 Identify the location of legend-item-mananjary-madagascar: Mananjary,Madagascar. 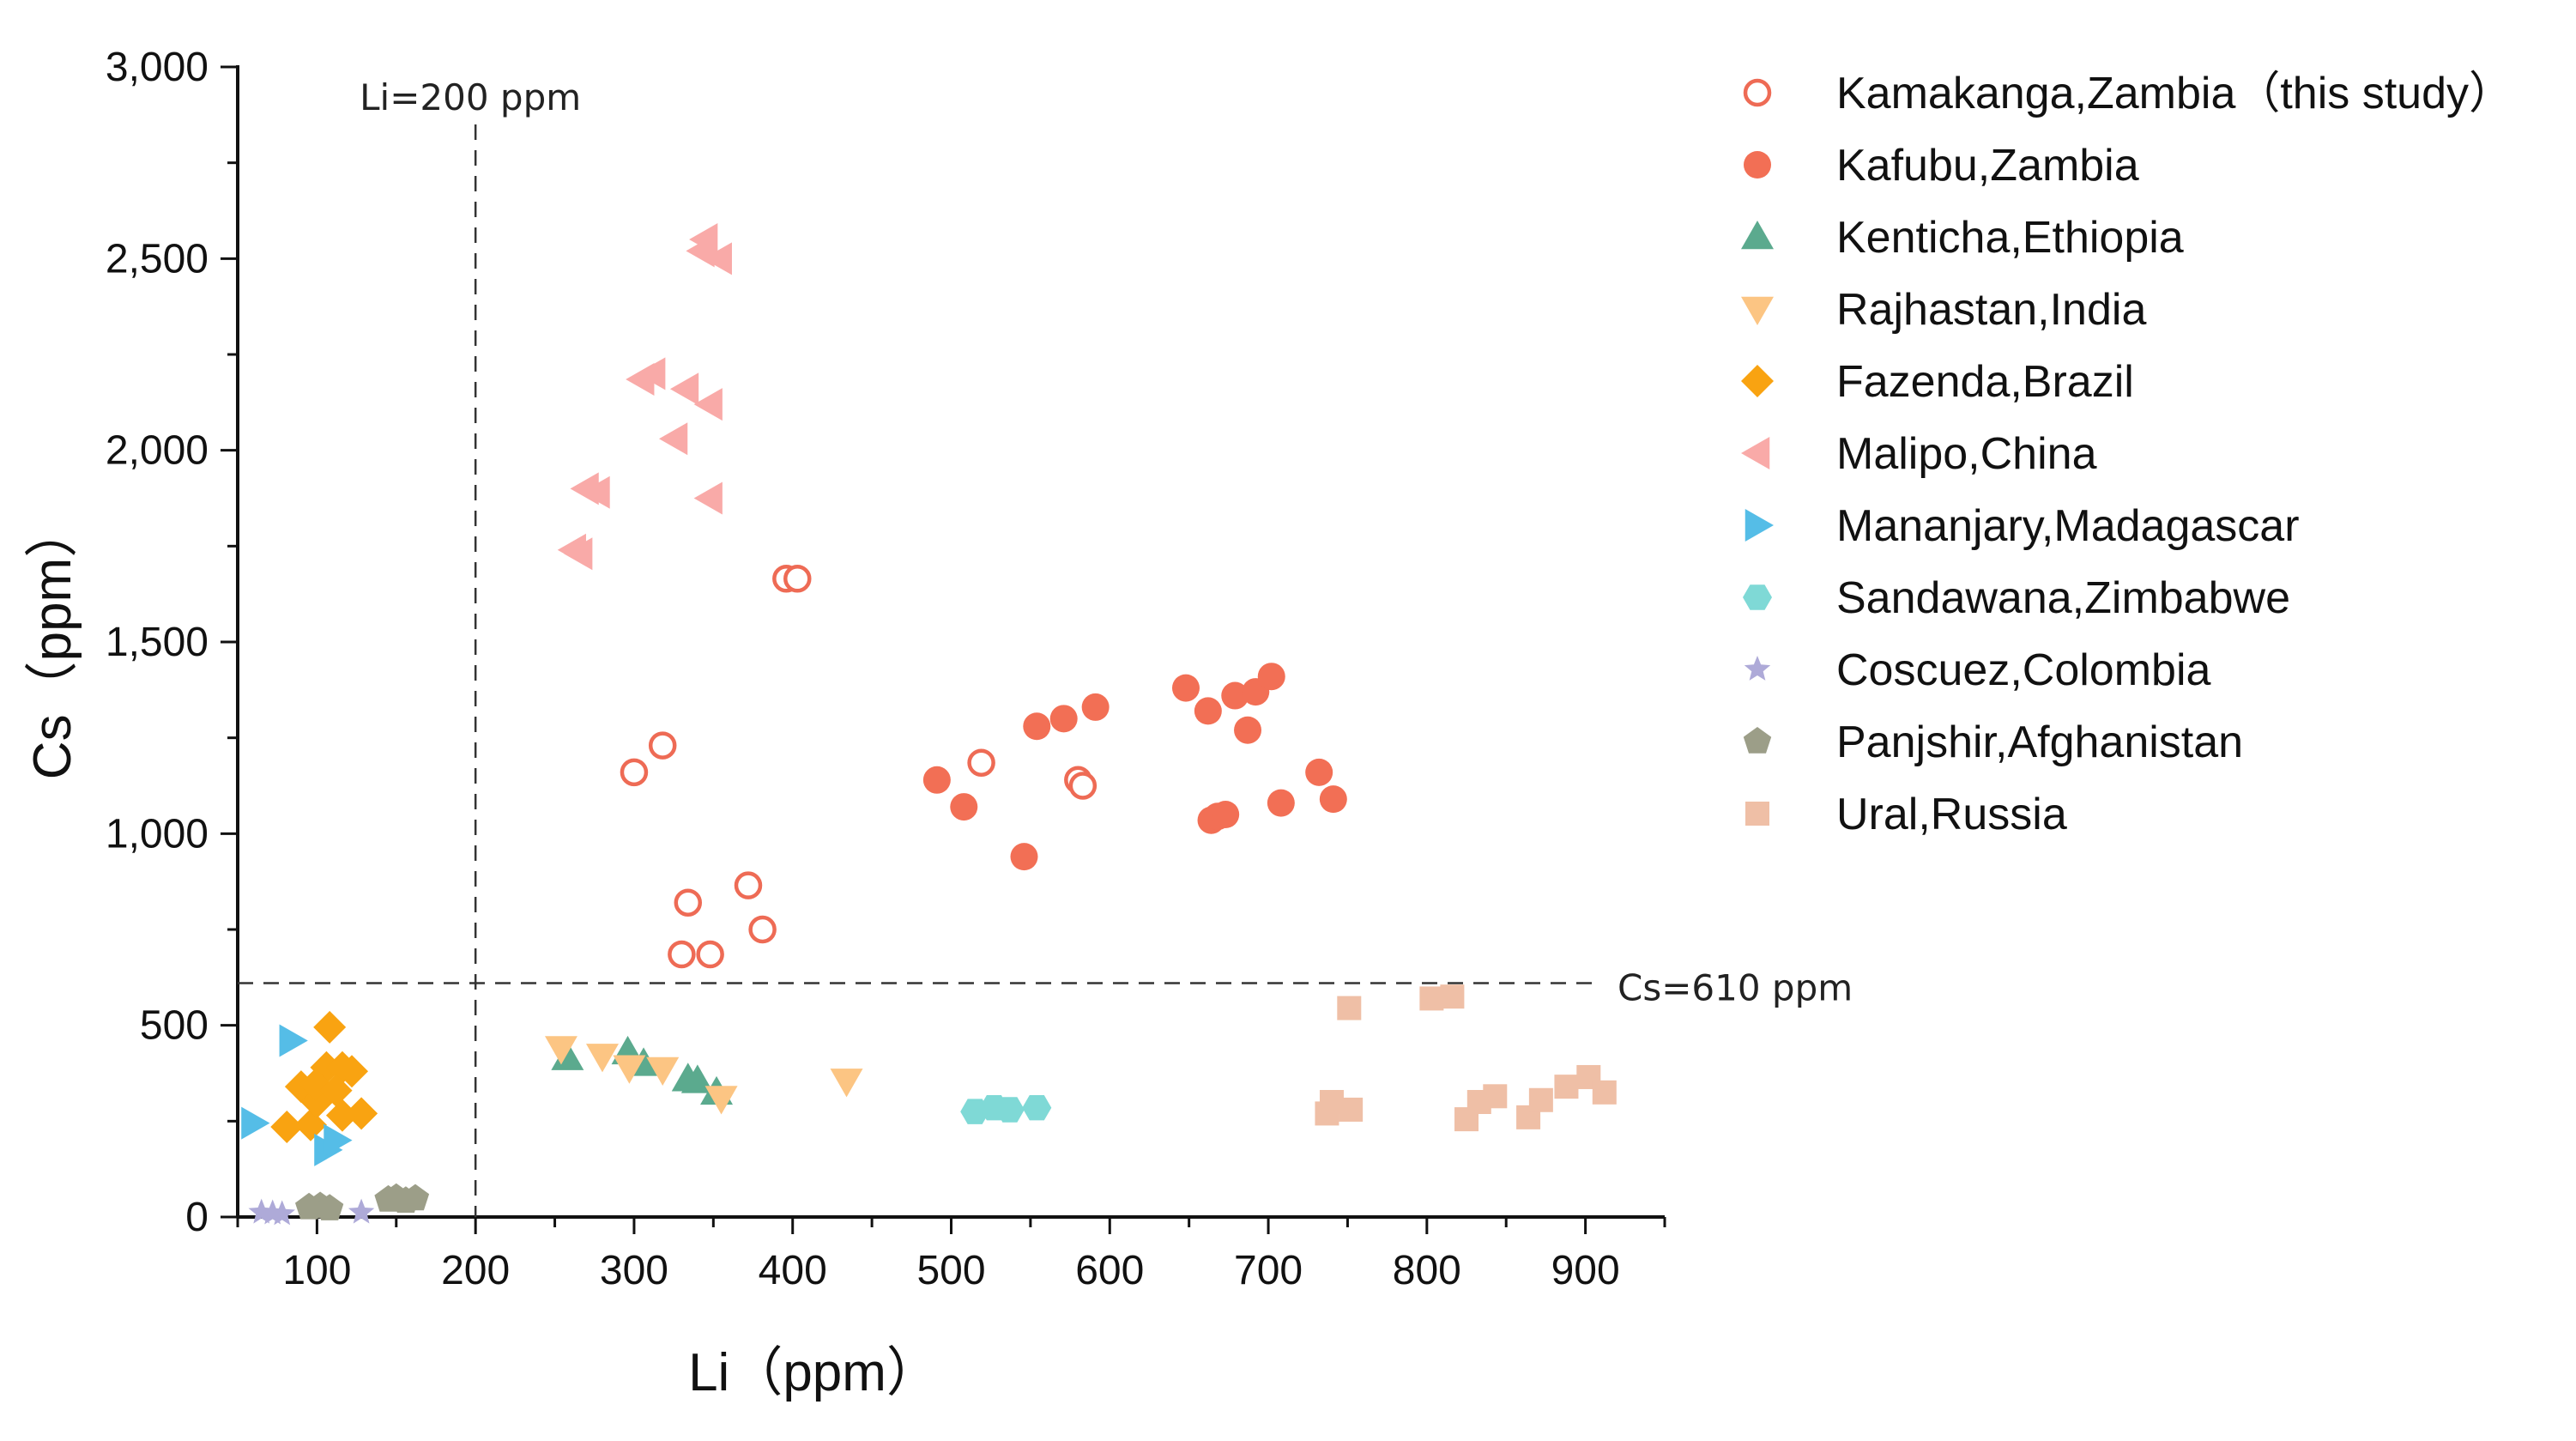
(2022, 526).